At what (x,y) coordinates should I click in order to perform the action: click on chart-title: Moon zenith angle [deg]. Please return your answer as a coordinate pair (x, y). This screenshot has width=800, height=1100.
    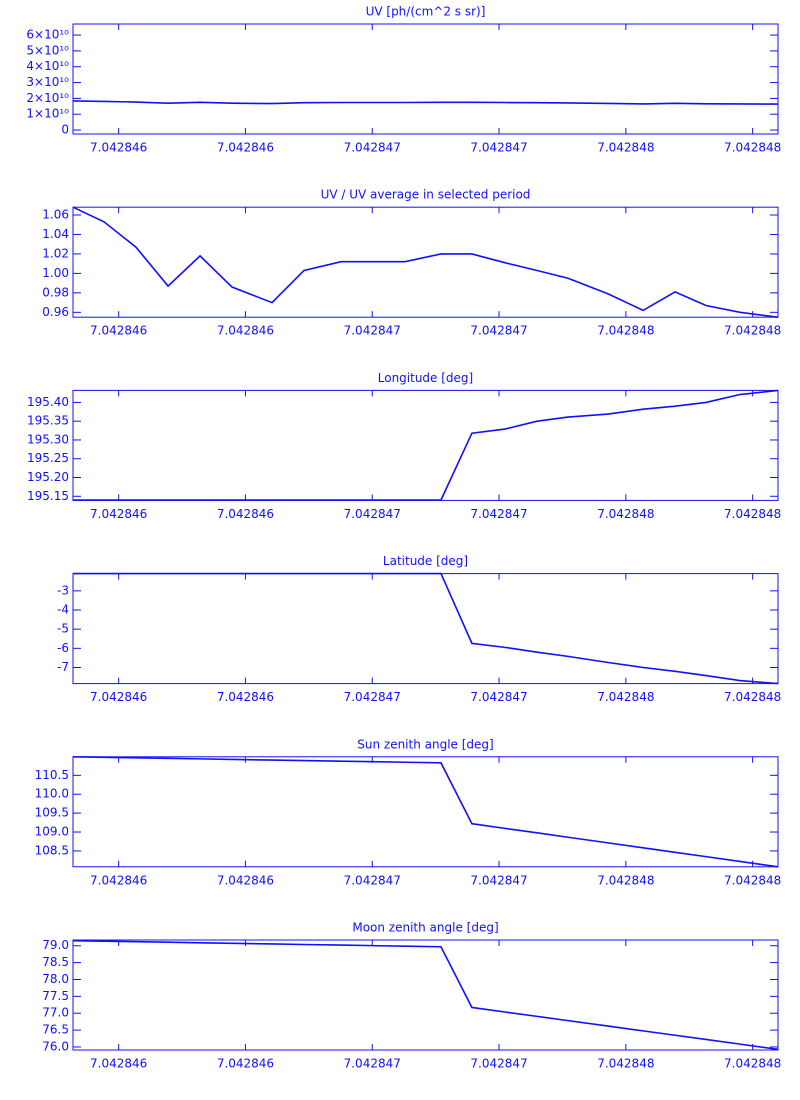
    Looking at the image, I should click on (425, 928).